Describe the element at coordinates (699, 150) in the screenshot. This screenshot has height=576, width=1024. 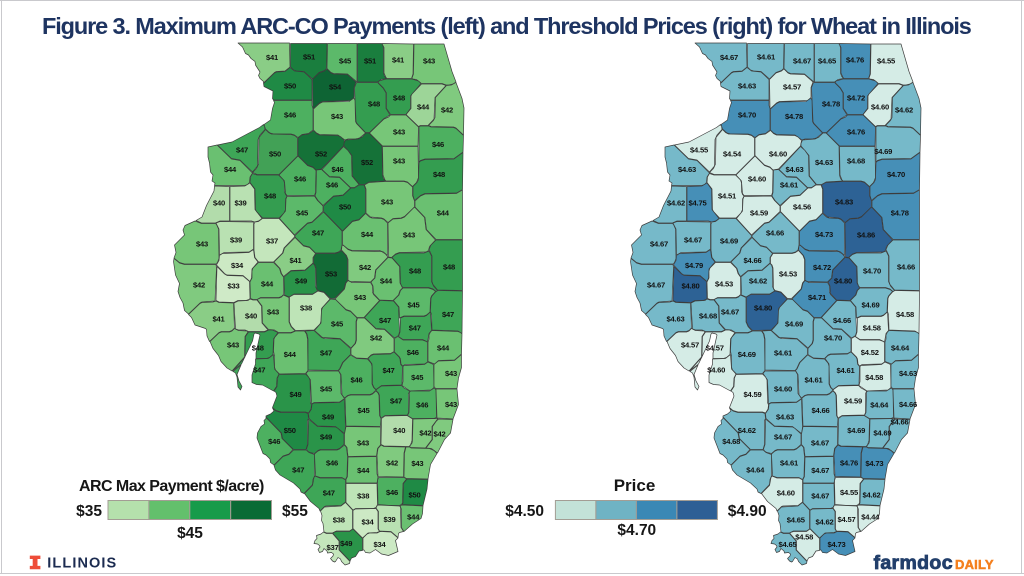
I see `svg-text: $4.55` at that location.